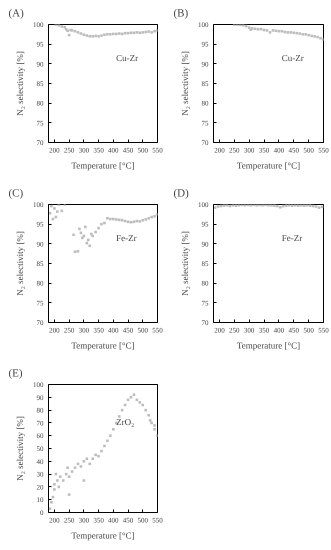 The image size is (331, 550). What do you see at coordinates (15, 374) in the screenshot?
I see `chart-title: (E)` at bounding box center [15, 374].